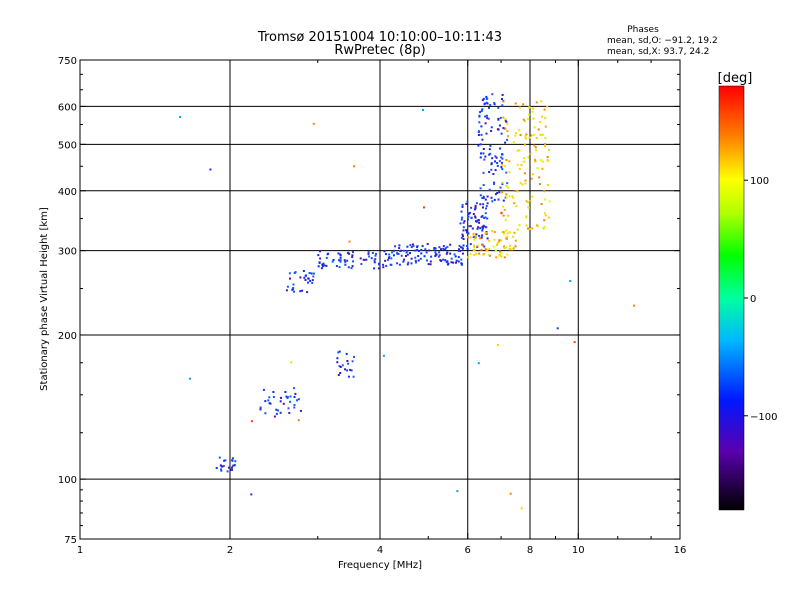  What do you see at coordinates (578, 550) in the screenshot?
I see `x-tick-label: 10` at bounding box center [578, 550].